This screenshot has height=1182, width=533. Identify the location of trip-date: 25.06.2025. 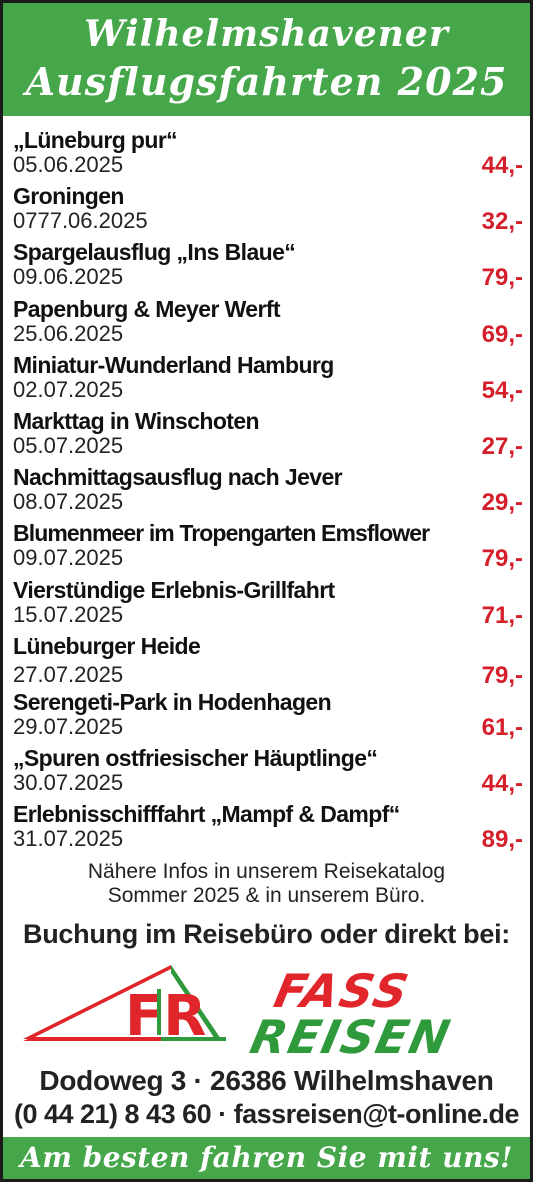
(68, 333).